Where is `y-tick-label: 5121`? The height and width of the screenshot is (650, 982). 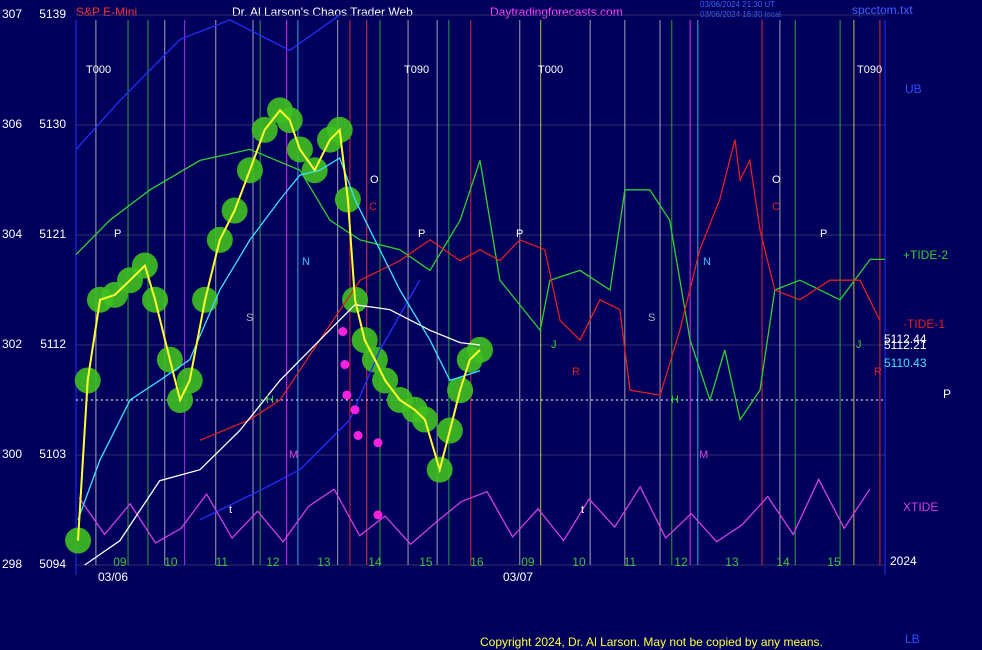 y-tick-label: 5121 is located at coordinates (52, 234).